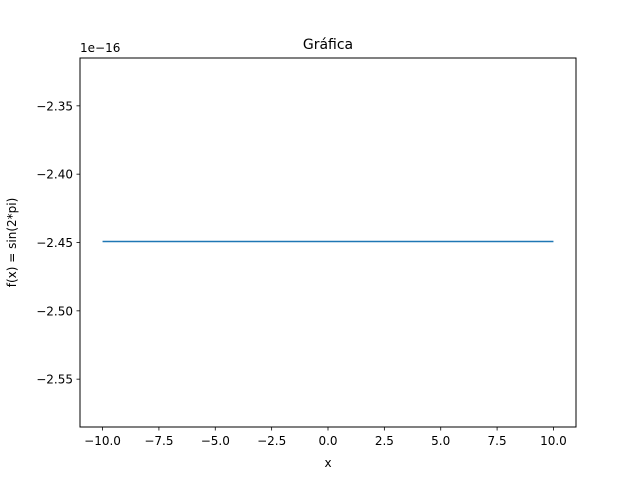  Describe the element at coordinates (327, 441) in the screenshot. I see `x-tick-label: 0.0` at that location.